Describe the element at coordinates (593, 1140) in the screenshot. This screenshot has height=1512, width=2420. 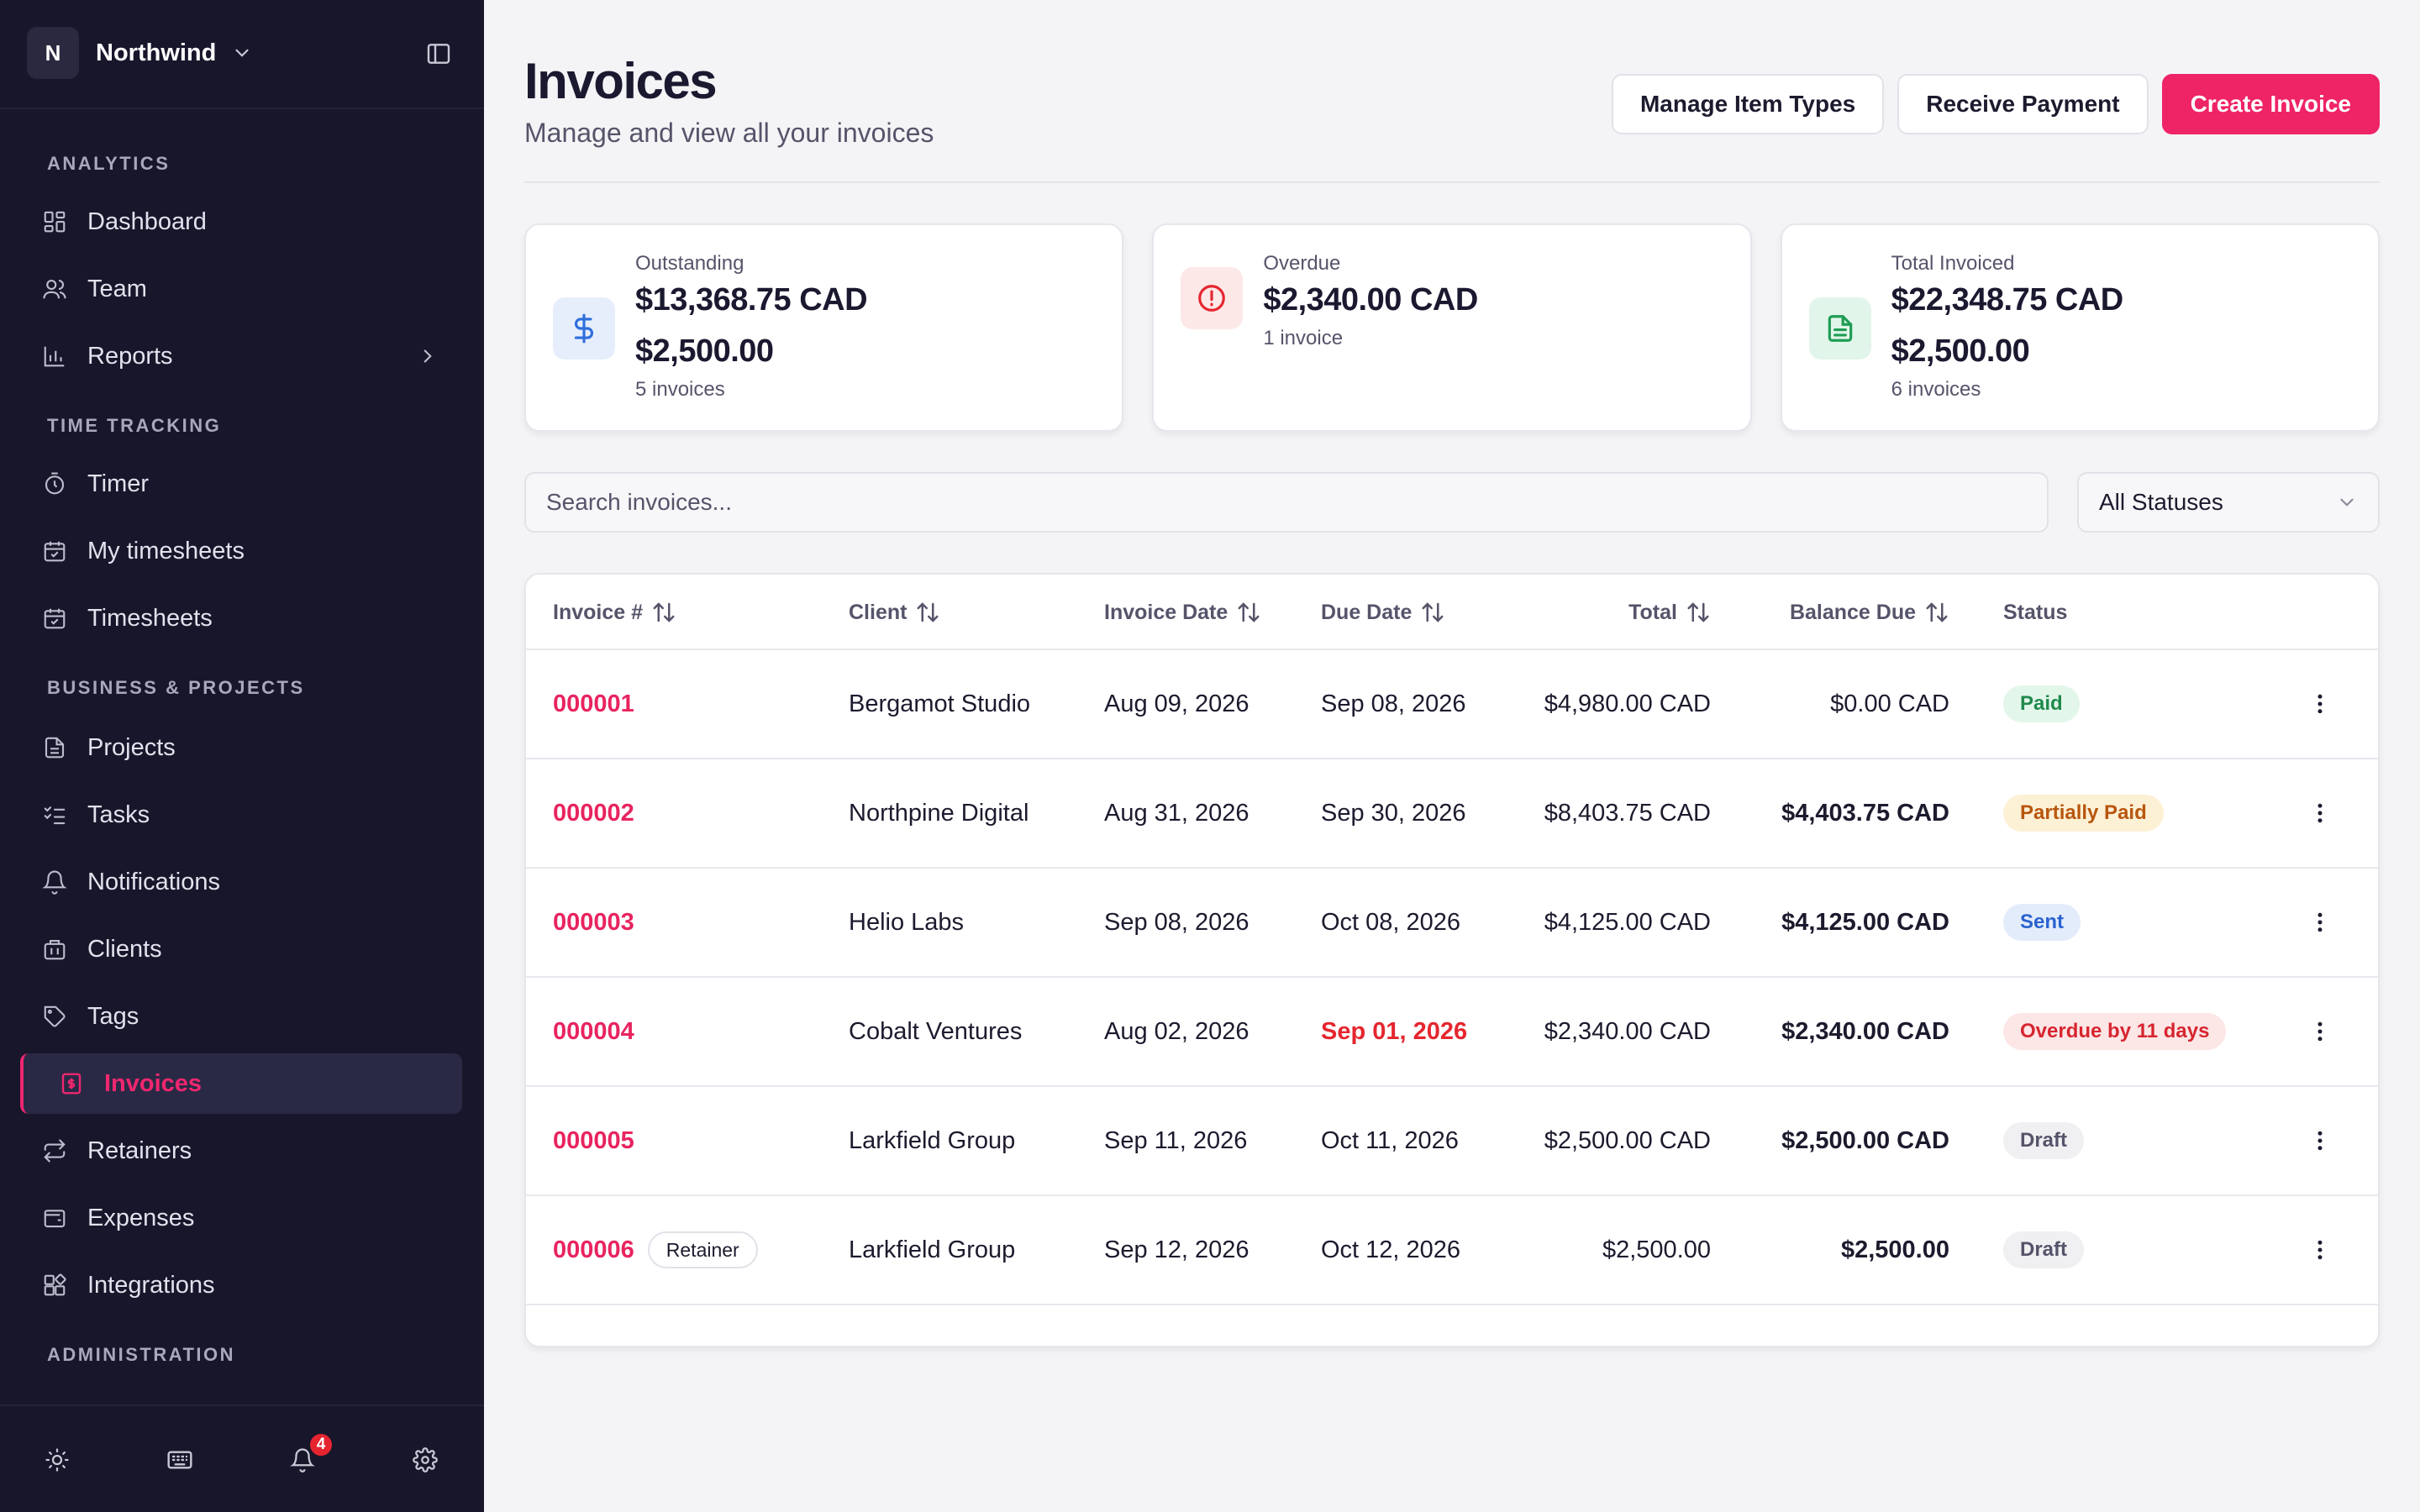
I see `invoice-number-link: 000005` at that location.